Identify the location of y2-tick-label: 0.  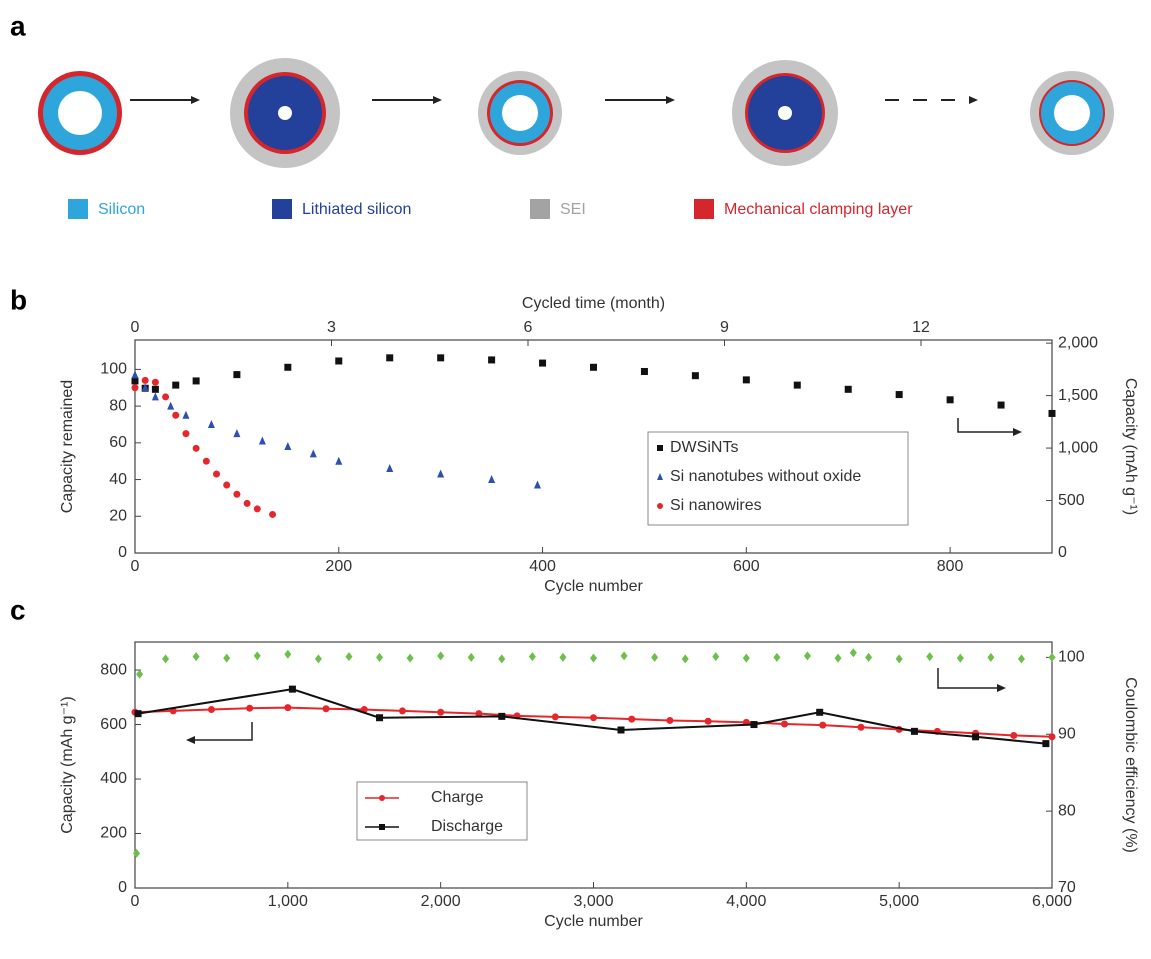
(1062, 552).